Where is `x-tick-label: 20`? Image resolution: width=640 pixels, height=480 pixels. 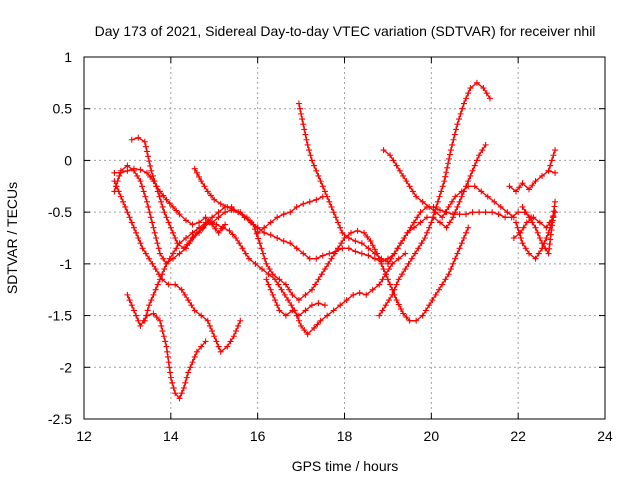 x-tick-label: 20 is located at coordinates (432, 436).